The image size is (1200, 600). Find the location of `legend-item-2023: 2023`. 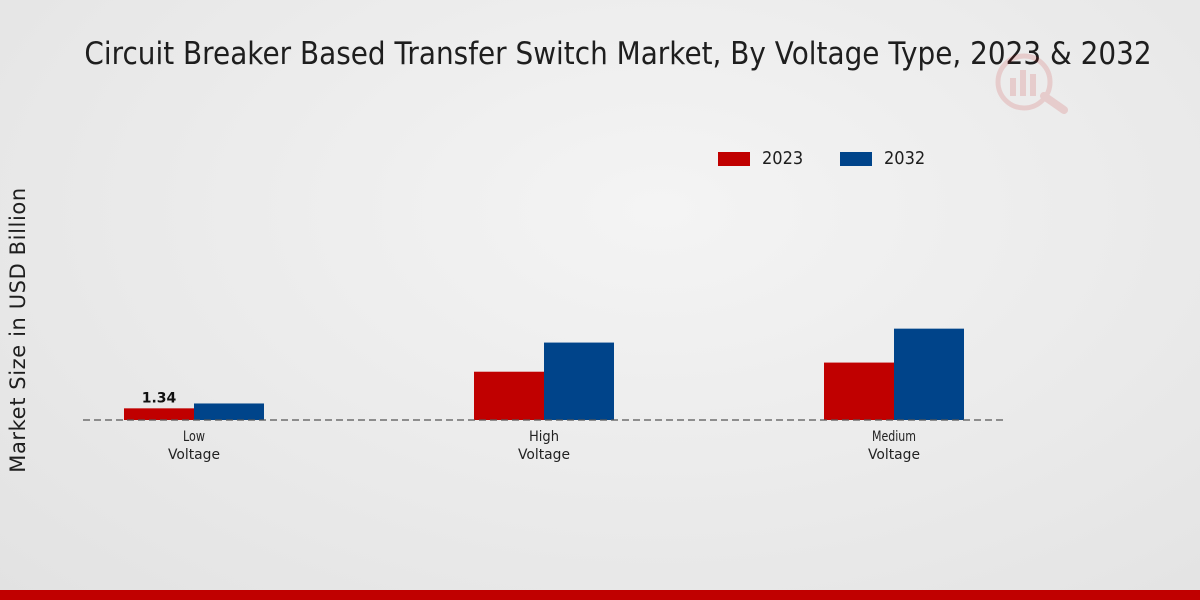

legend-item-2023: 2023 is located at coordinates (763, 158).